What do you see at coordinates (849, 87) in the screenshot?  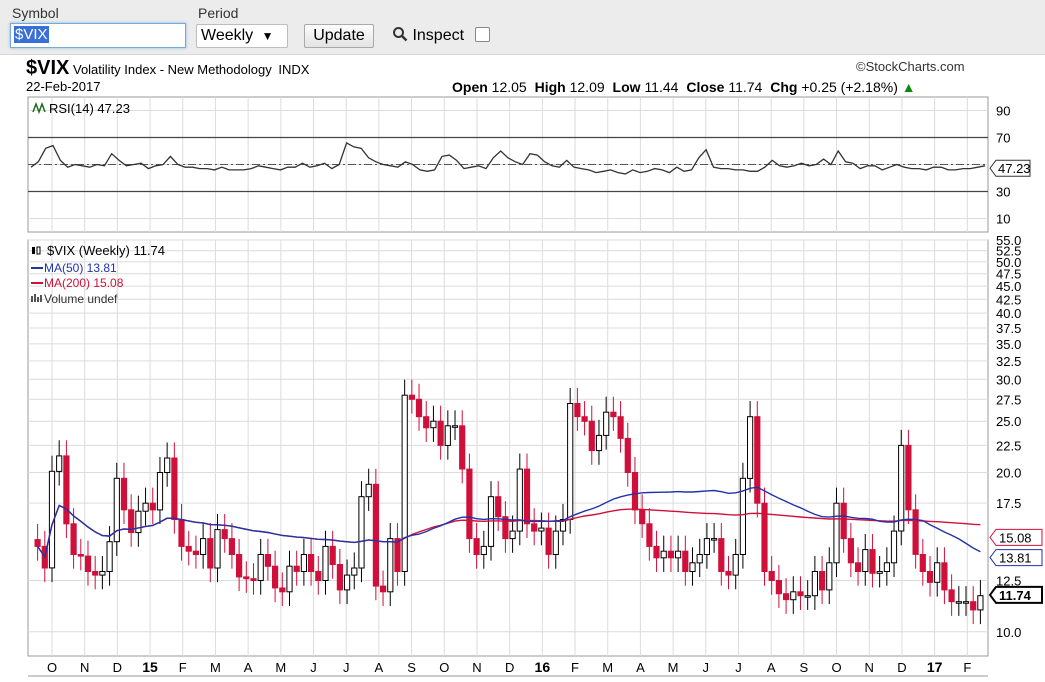 I see `chg-value: +0.25 (+2.18%)` at bounding box center [849, 87].